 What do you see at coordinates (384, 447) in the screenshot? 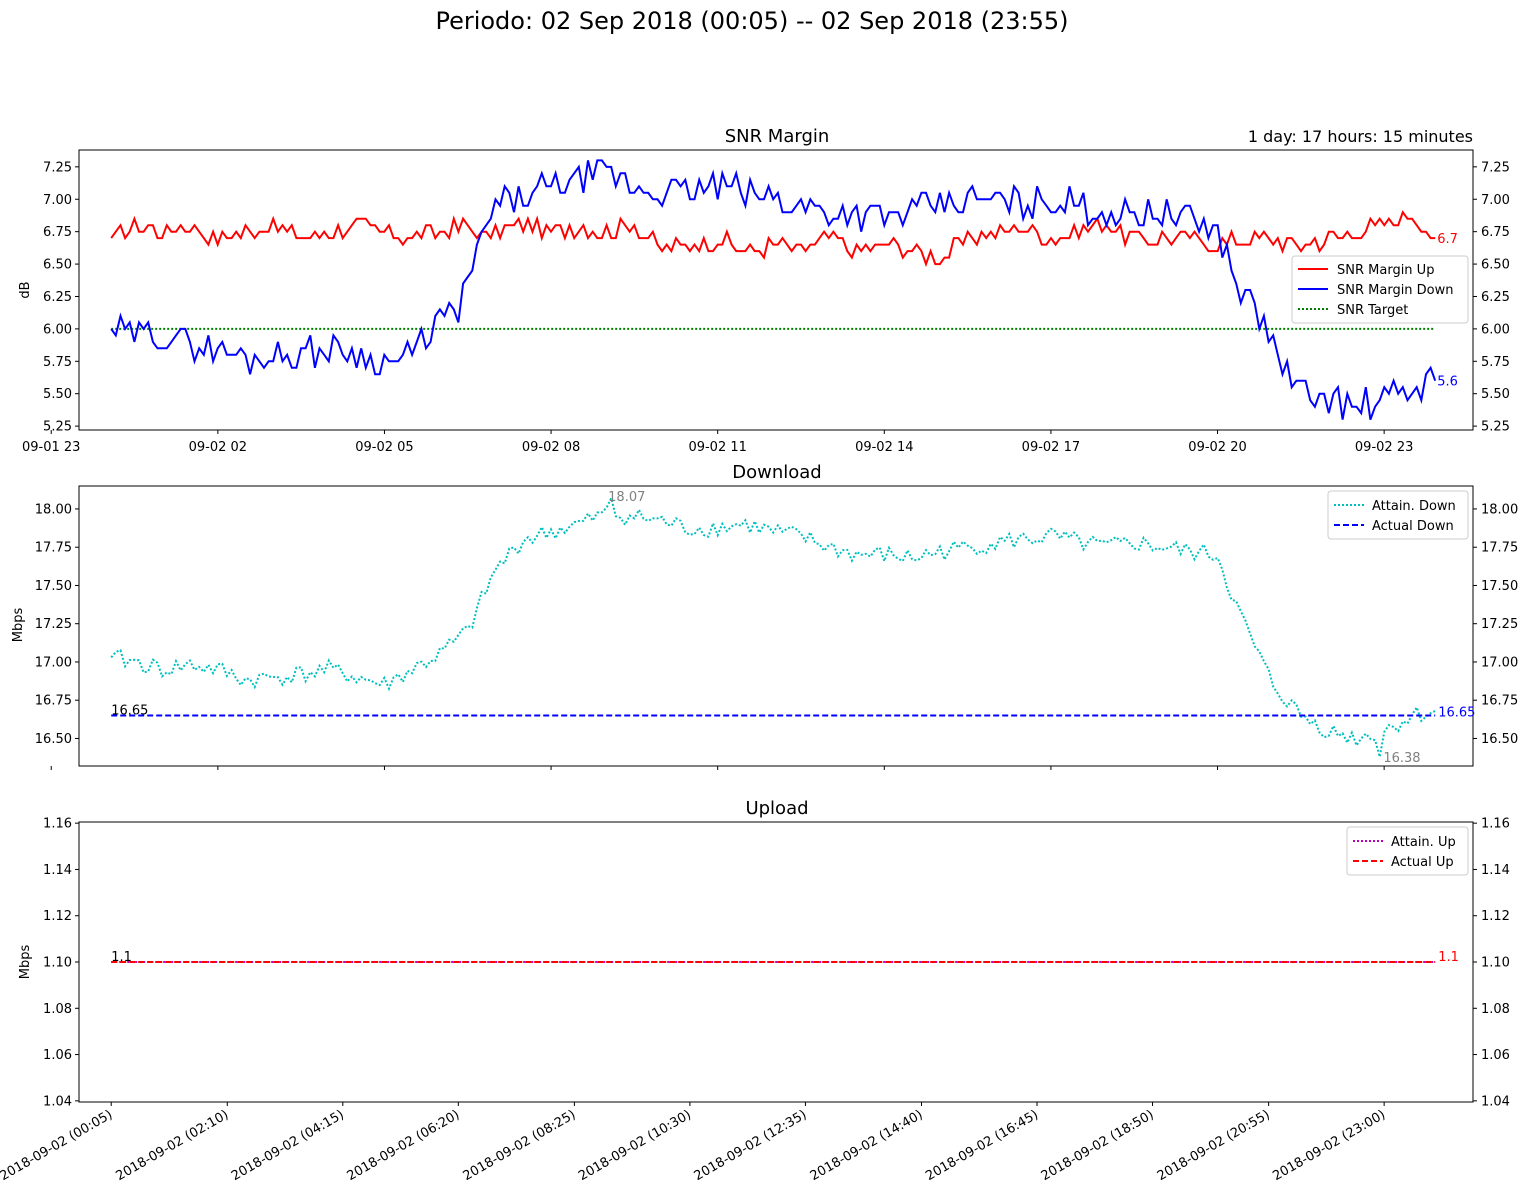
I see `x-tick-label: 09-02 05` at bounding box center [384, 447].